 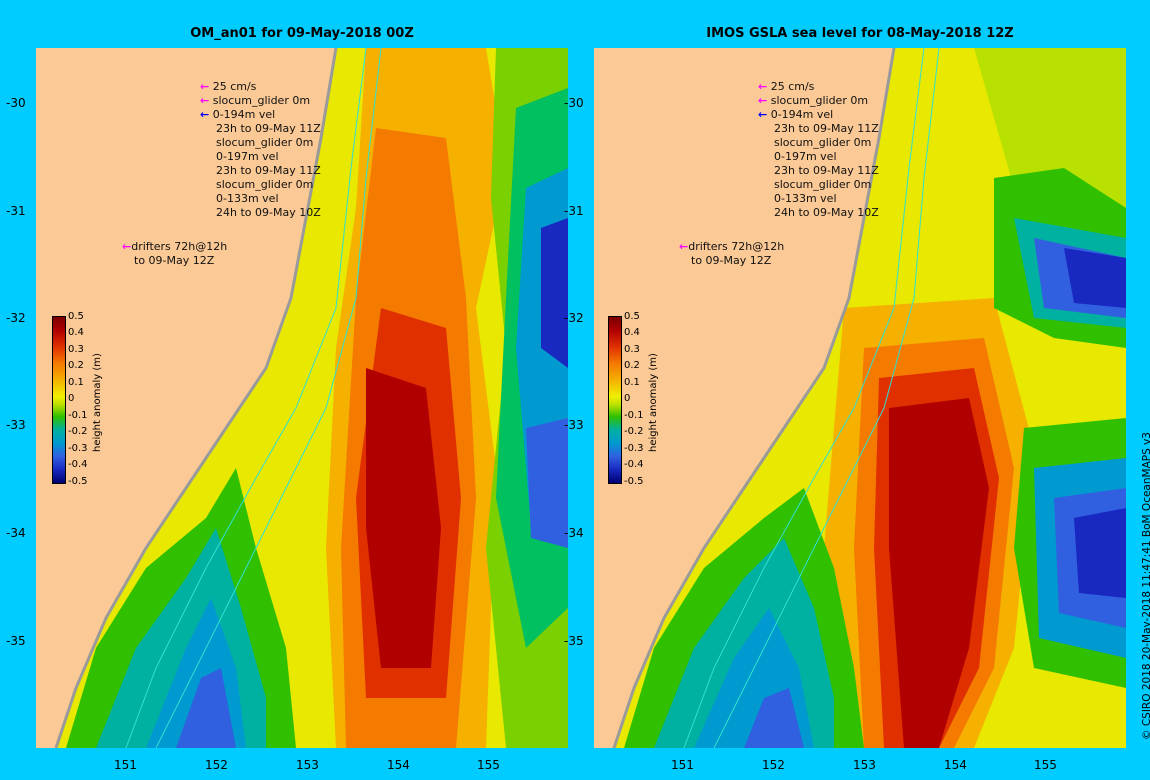 What do you see at coordinates (16, 425) in the screenshot?
I see `lat-label-left-3: -33` at bounding box center [16, 425].